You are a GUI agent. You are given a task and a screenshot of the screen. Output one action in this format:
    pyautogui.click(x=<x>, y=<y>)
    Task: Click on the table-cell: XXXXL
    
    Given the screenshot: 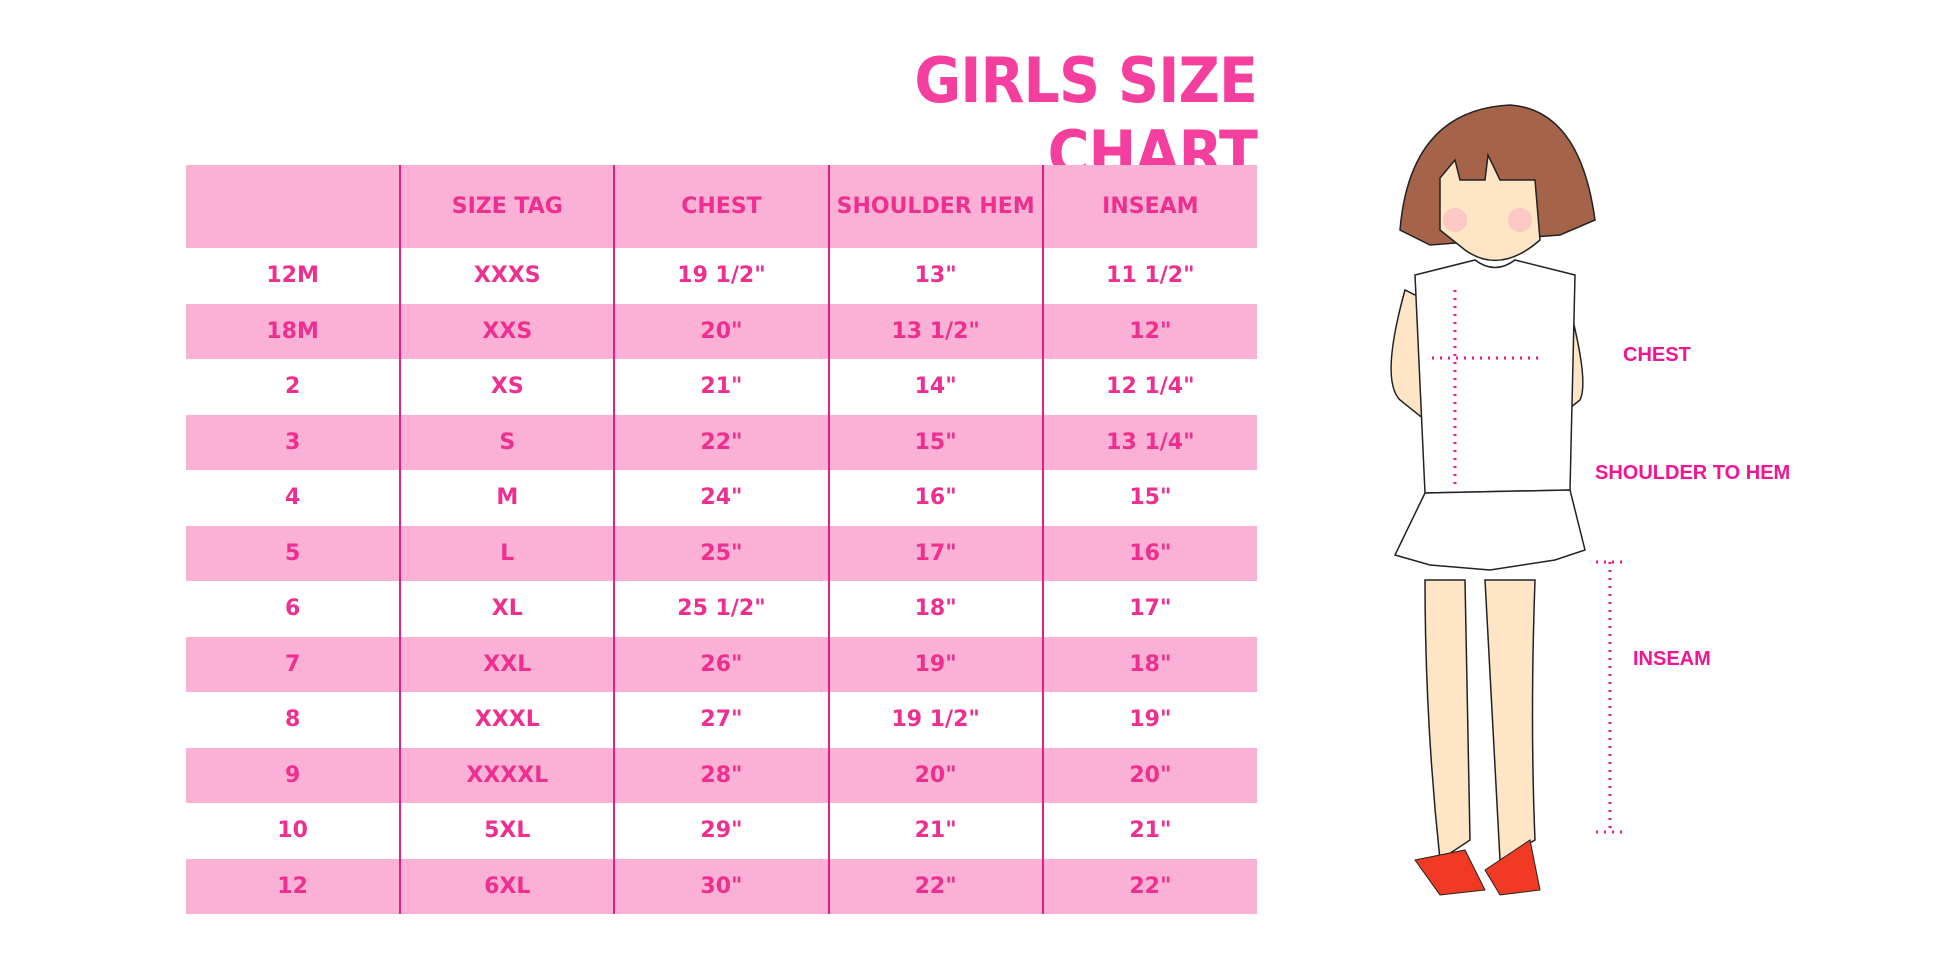 What is the action you would take?
    pyautogui.click(x=507, y=775)
    